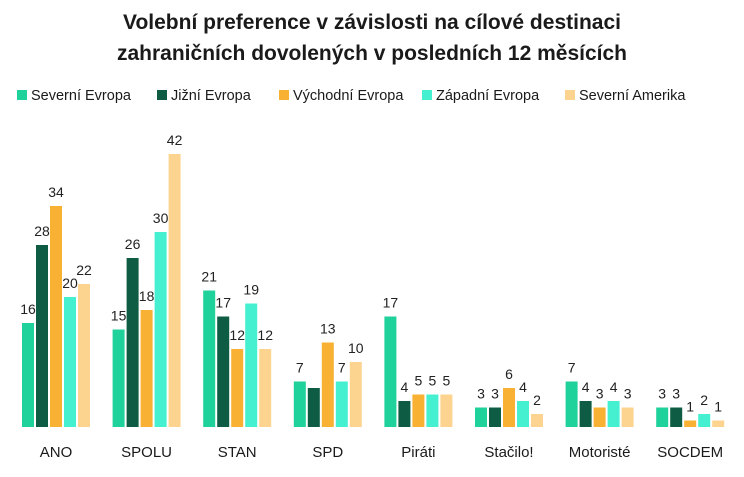 The width and height of the screenshot is (744, 477). I want to click on legend-label-zapadni-evropa: Západní Evropa, so click(488, 96).